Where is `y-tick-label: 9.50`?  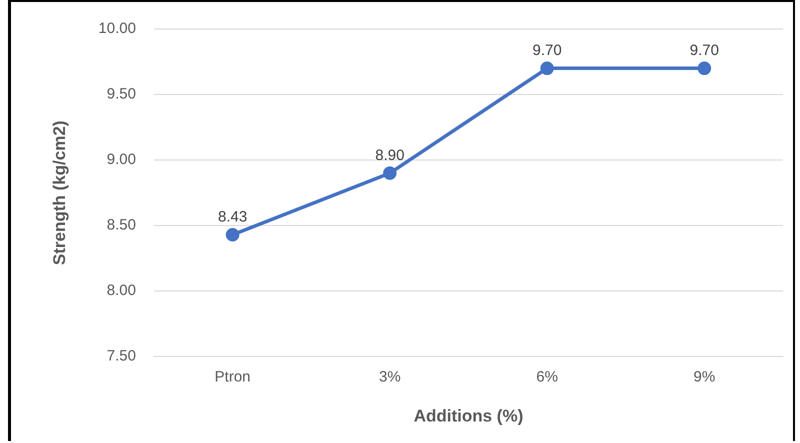
y-tick-label: 9.50 is located at coordinates (121, 94).